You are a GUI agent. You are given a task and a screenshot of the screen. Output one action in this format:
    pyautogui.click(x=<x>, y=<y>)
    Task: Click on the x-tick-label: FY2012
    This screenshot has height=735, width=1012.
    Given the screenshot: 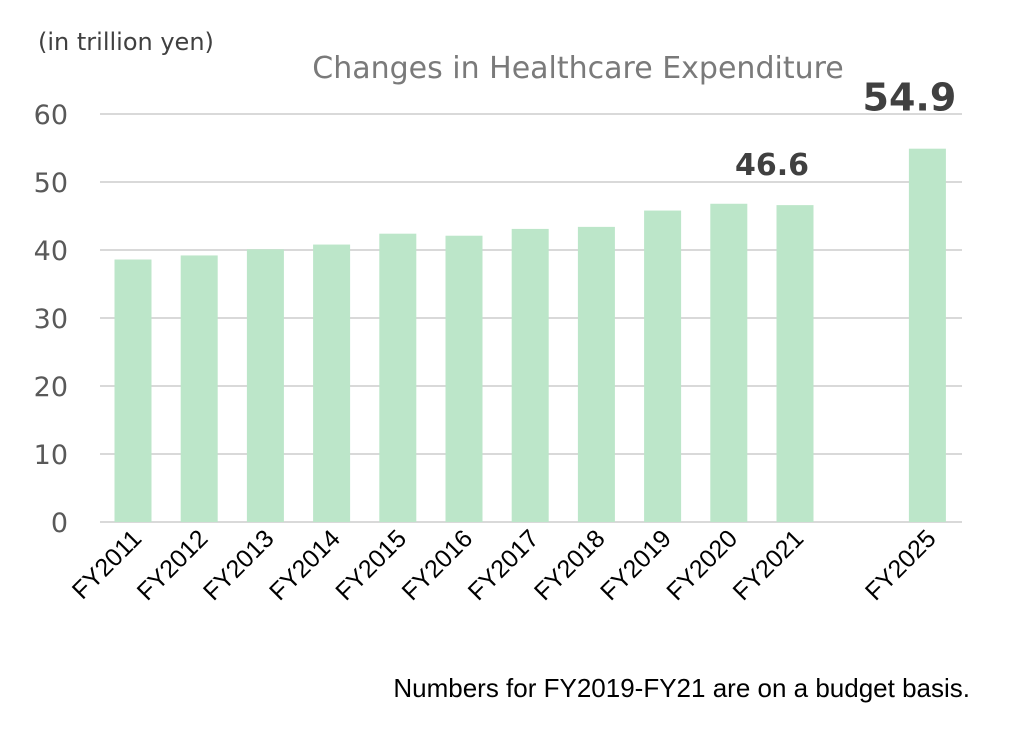 What is the action you would take?
    pyautogui.click(x=173, y=565)
    